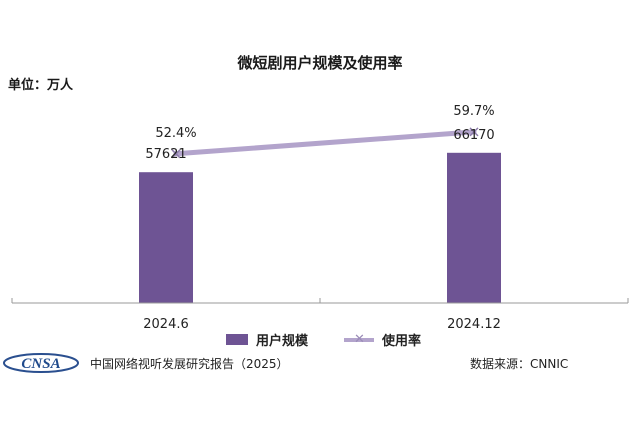  What do you see at coordinates (473, 111) in the screenshot?
I see `rate-value-label: 59.7%` at bounding box center [473, 111].